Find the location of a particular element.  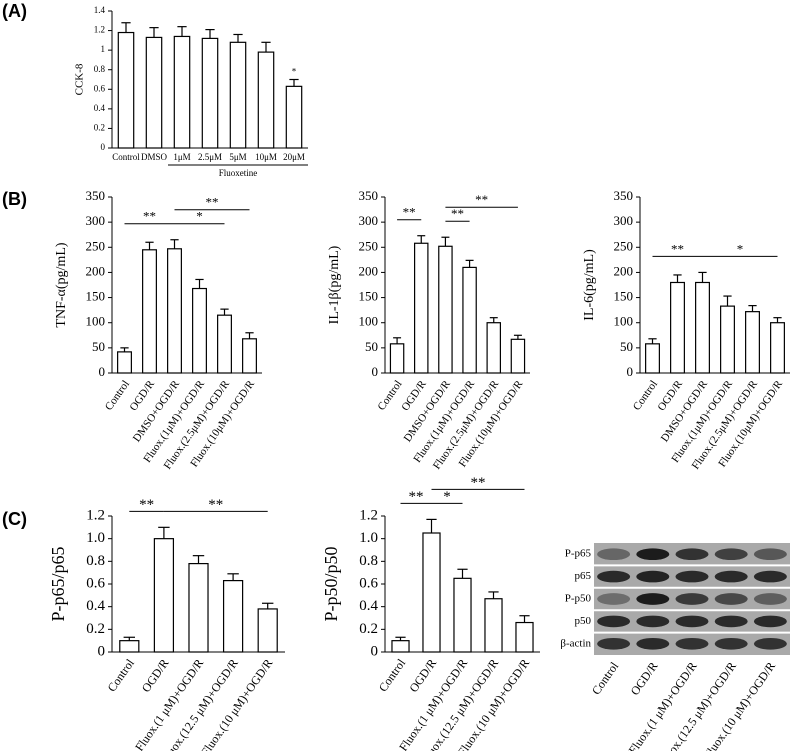

x-tick-label: 2.5μM is located at coordinates (210, 157).